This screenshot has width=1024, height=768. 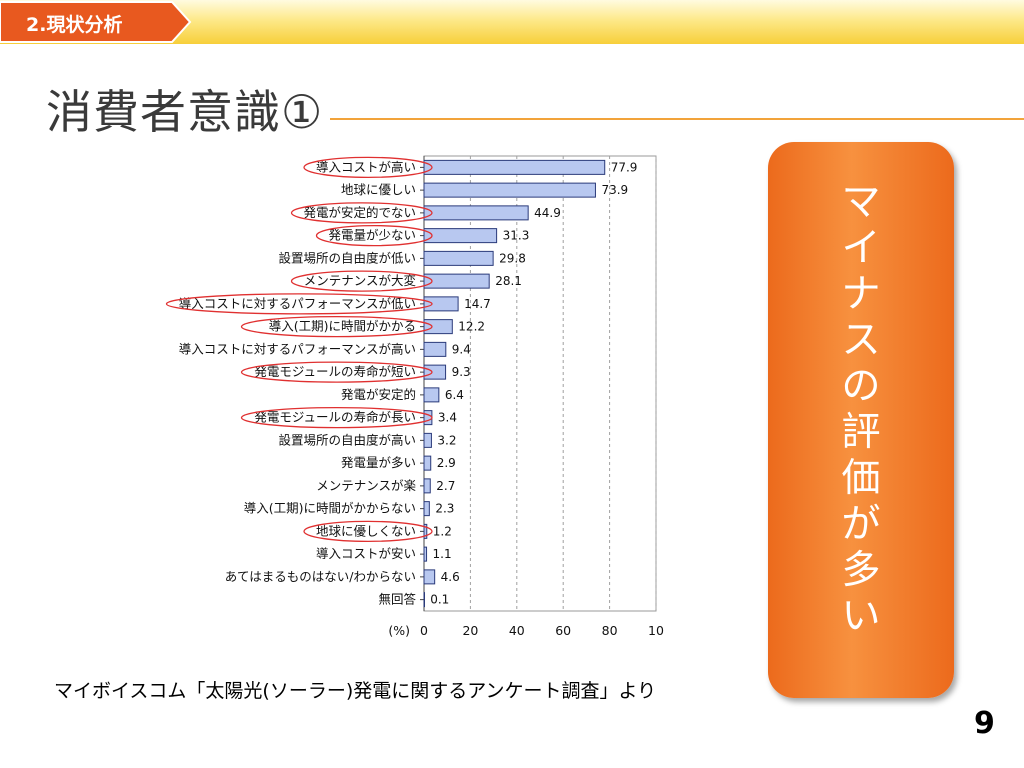 I want to click on value-label: 44.9, so click(x=547, y=213).